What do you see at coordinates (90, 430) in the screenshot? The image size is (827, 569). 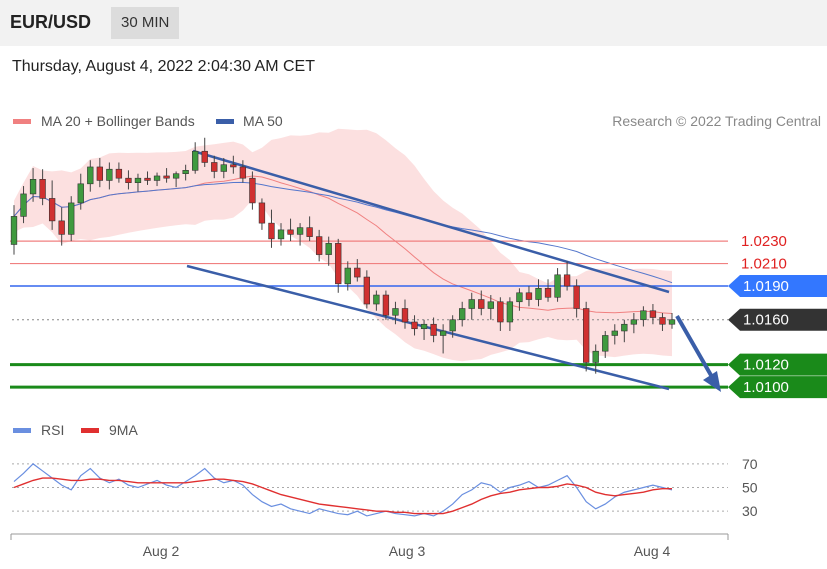 I see `rsi-ma-legend-swatch` at bounding box center [90, 430].